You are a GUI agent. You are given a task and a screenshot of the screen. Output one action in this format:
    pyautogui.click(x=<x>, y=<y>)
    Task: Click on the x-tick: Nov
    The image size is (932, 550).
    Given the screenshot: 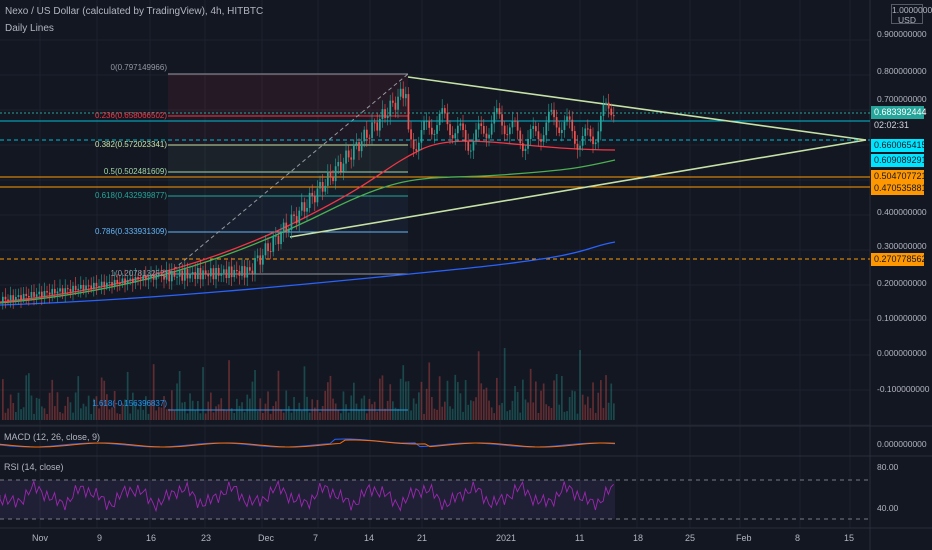 What is the action you would take?
    pyautogui.click(x=40, y=538)
    